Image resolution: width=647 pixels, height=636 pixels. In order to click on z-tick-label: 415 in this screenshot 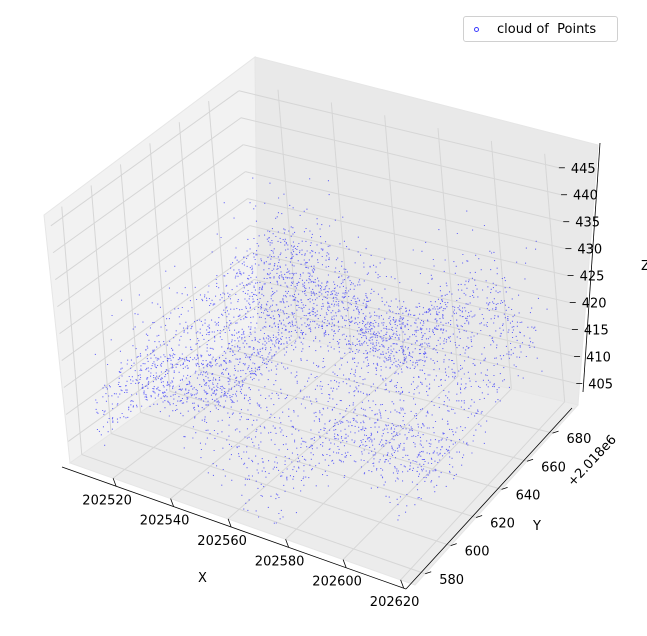, I will do `click(596, 331)`.